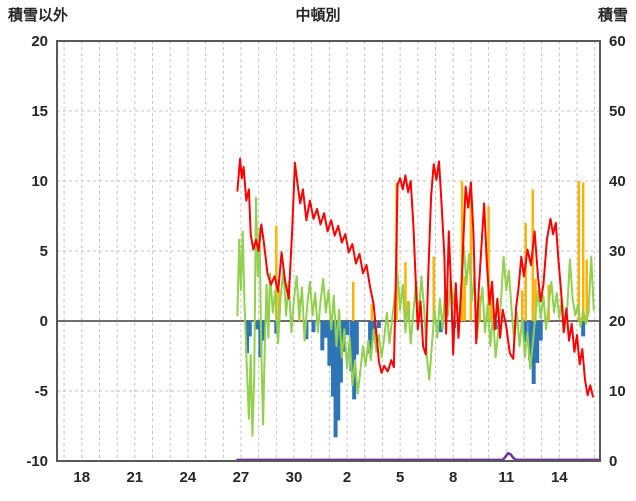 The image size is (636, 501). Describe the element at coordinates (347, 477) in the screenshot. I see `x-tick-label: 2` at that location.